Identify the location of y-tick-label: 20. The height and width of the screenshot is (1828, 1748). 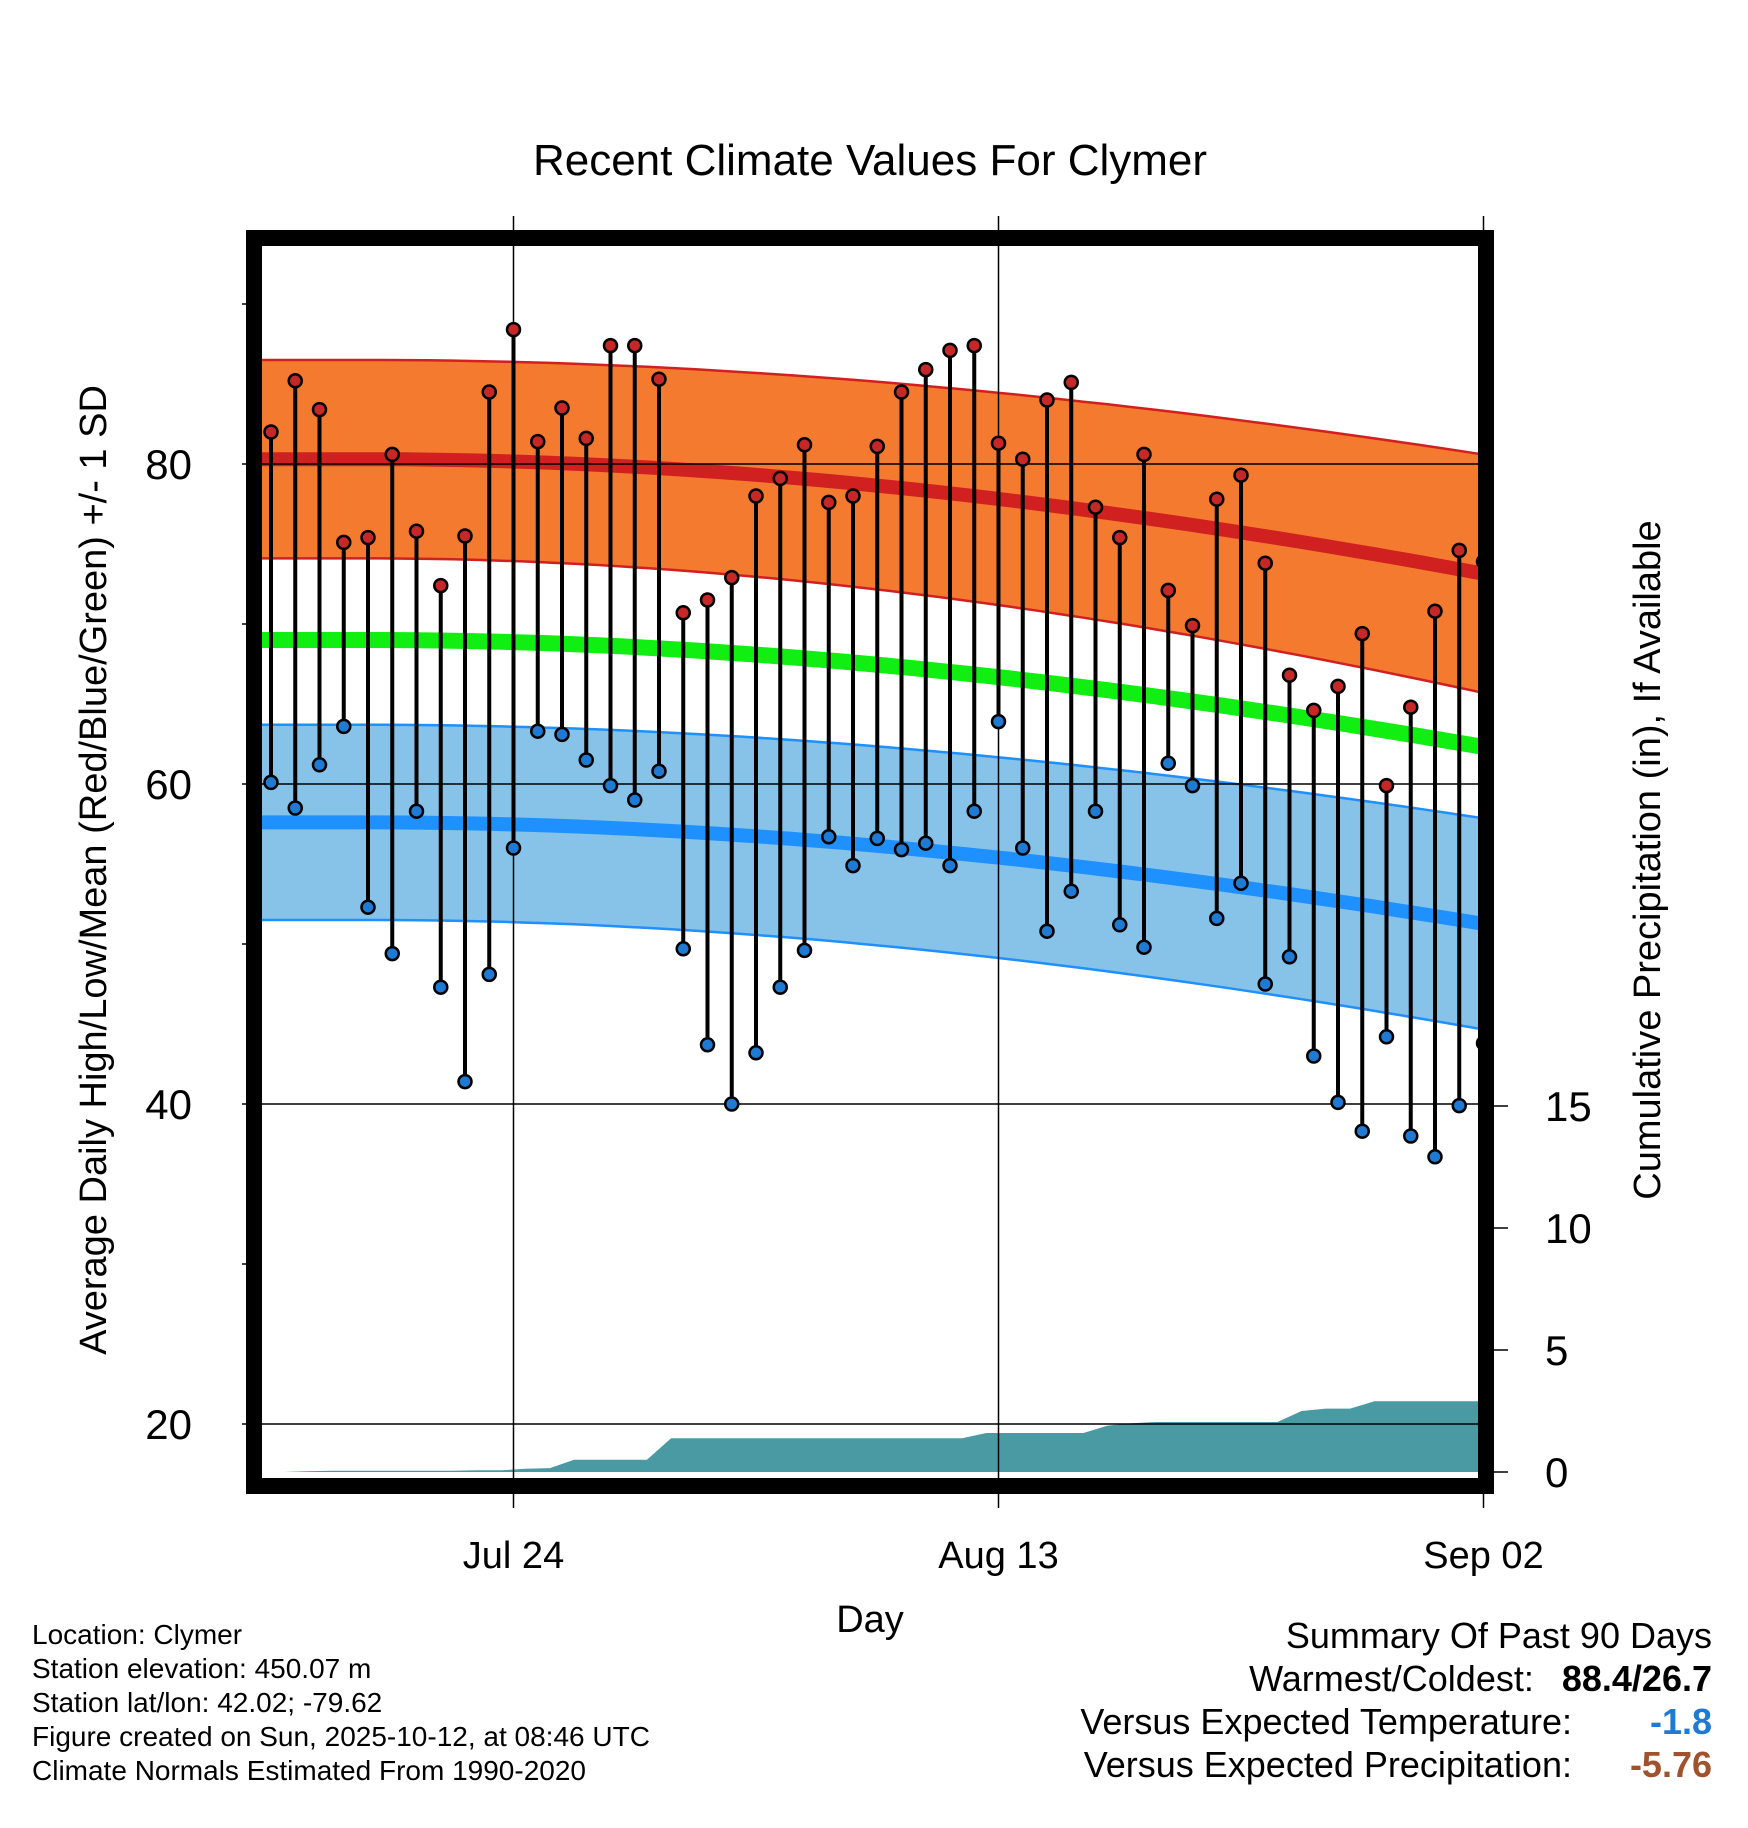
(168, 1424).